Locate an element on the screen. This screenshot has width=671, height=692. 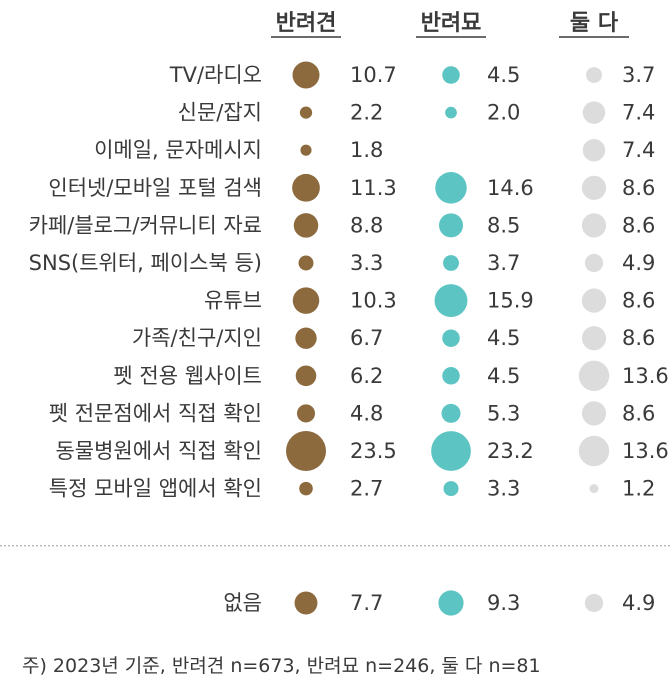
value-label: 23.2 is located at coordinates (510, 451).